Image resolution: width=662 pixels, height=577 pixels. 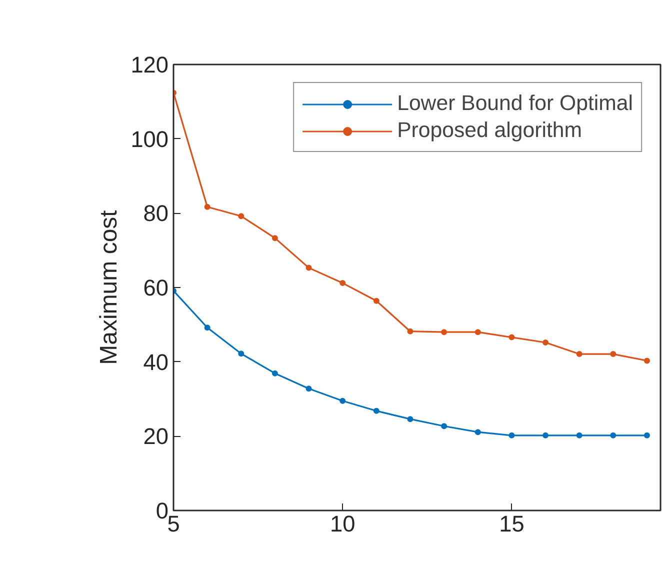 I want to click on legend-label: Lower Bound for Optimal, so click(x=515, y=103).